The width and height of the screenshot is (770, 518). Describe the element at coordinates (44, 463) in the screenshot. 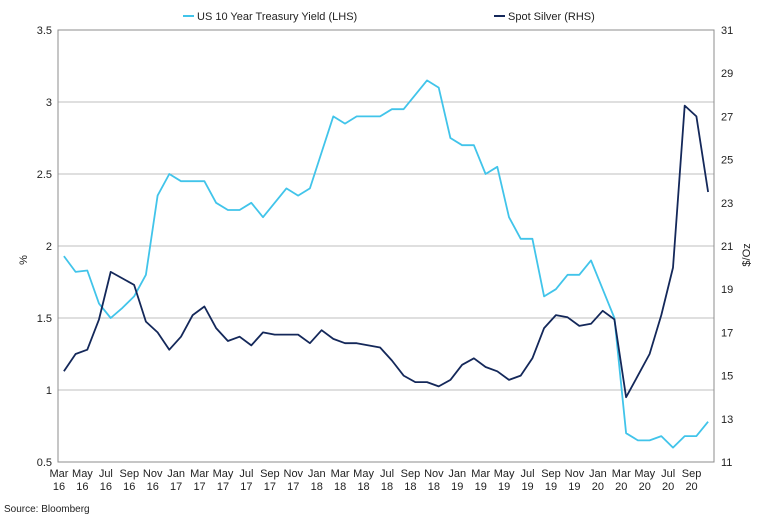

I see `left-tick-label: 0.5` at that location.